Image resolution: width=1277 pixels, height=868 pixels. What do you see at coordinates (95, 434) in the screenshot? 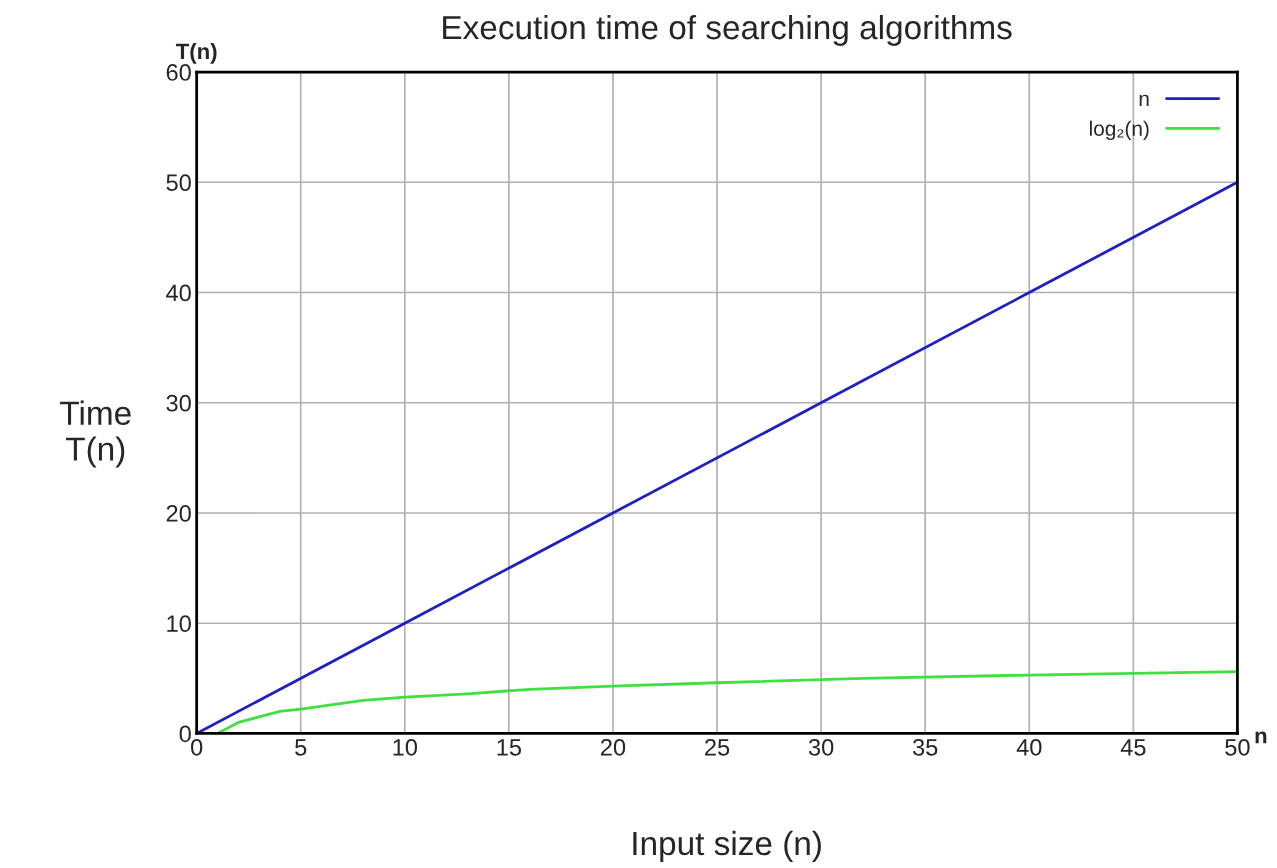
I see `y-axis-title: Time T(n)` at bounding box center [95, 434].